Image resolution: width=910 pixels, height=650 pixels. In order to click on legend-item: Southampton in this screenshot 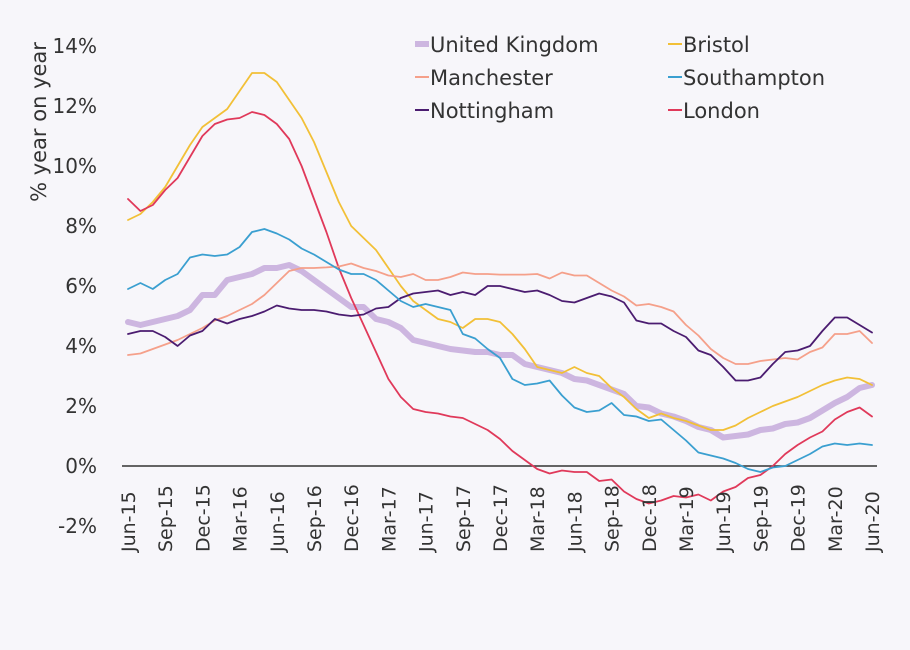, I will do `click(746, 78)`.